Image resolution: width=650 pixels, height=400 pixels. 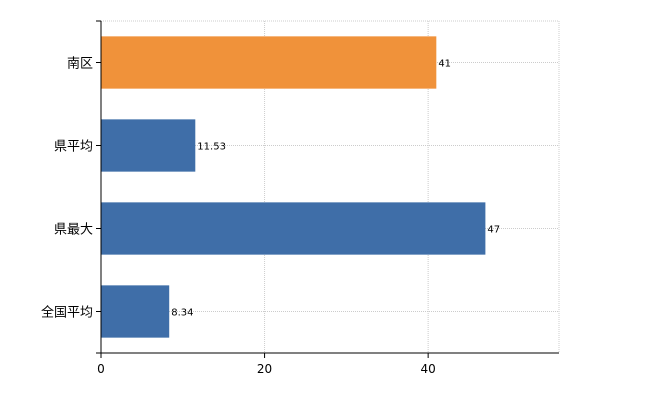 What do you see at coordinates (67, 313) in the screenshot?
I see `category-label: 全国平均` at bounding box center [67, 313].